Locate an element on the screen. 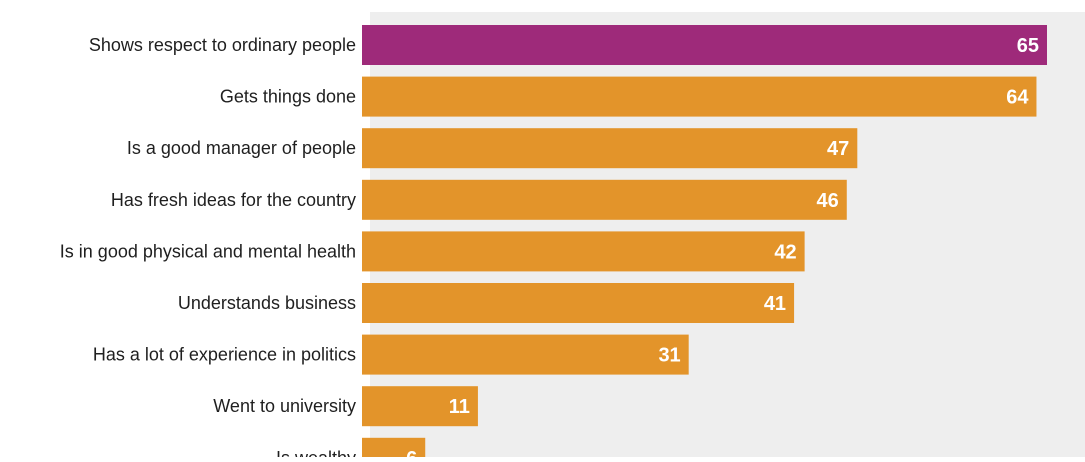 Image resolution: width=1085 pixels, height=462 pixels. value-label: 64 is located at coordinates (1017, 98).